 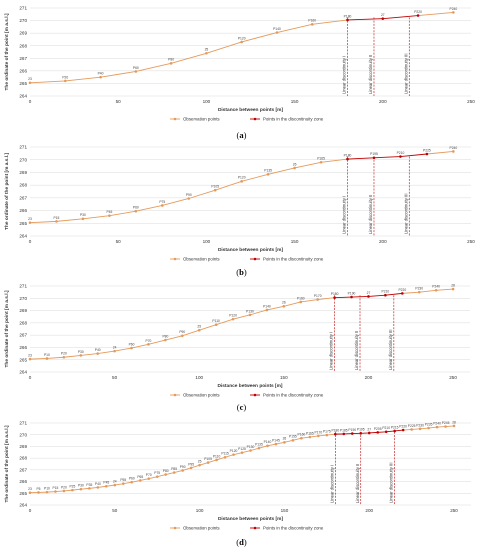 I want to click on point-label: P160, so click(x=302, y=435).